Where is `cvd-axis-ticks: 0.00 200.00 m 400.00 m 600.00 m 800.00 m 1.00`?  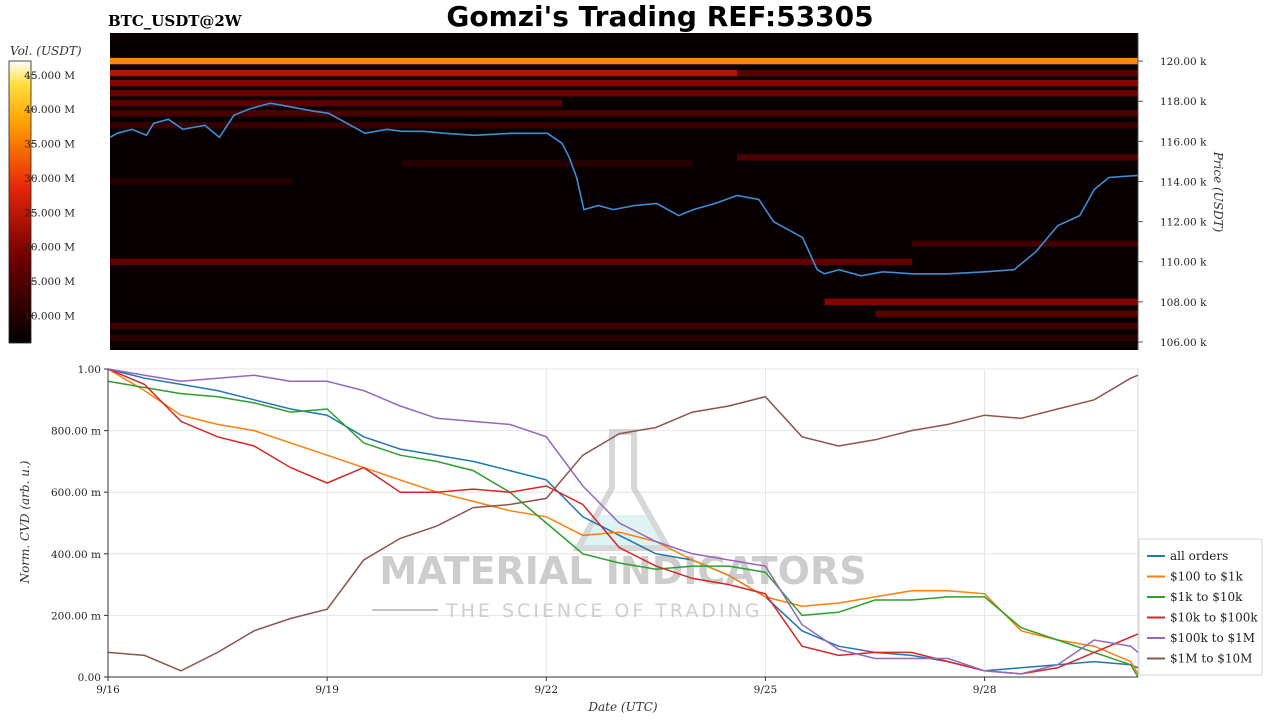
cvd-axis-ticks: 0.00 200.00 m 400.00 m 600.00 m 800.00 m 1.00 is located at coordinates (79, 524).